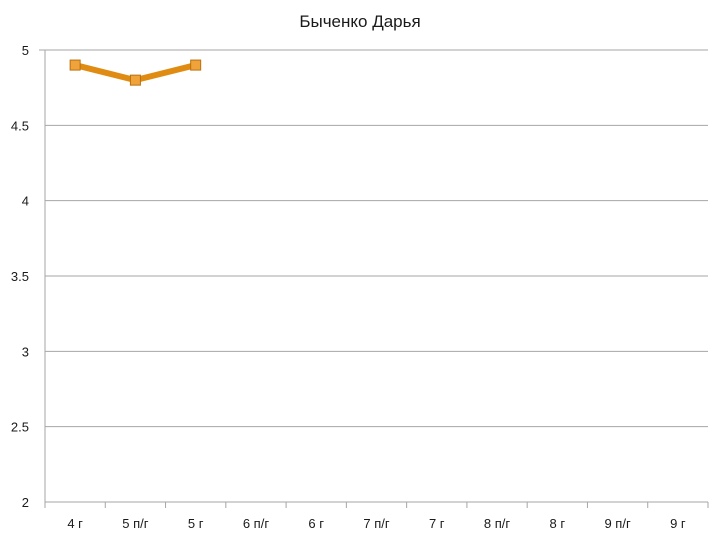 This screenshot has width=720, height=540. What do you see at coordinates (25, 502) in the screenshot?
I see `y-tick-label: 2` at bounding box center [25, 502].